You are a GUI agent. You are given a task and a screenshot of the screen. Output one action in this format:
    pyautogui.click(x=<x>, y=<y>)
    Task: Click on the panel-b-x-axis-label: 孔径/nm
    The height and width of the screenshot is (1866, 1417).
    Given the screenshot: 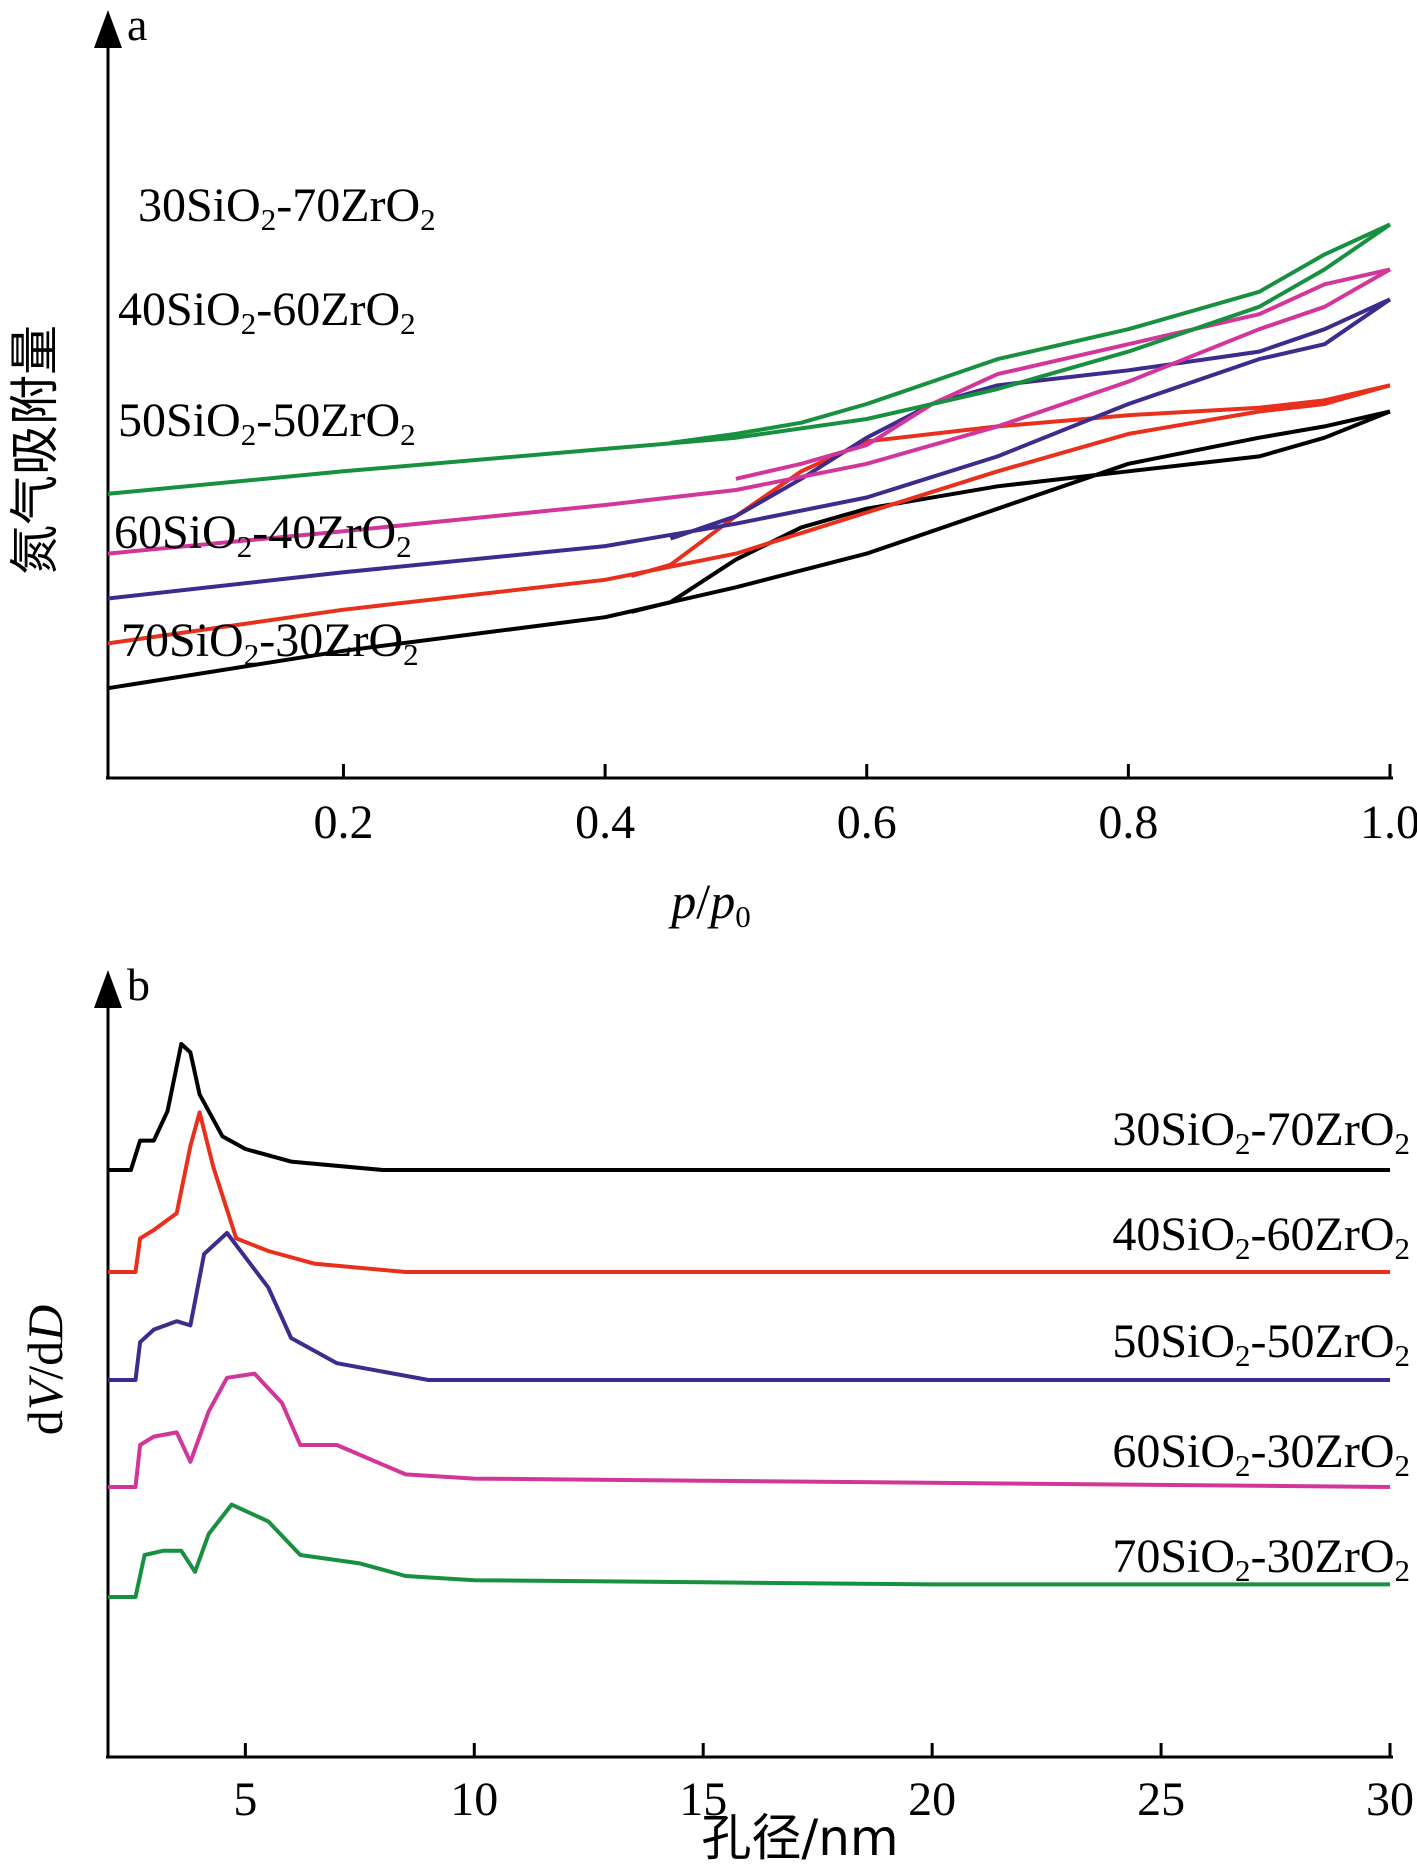 What is the action you would take?
    pyautogui.click(x=799, y=1837)
    